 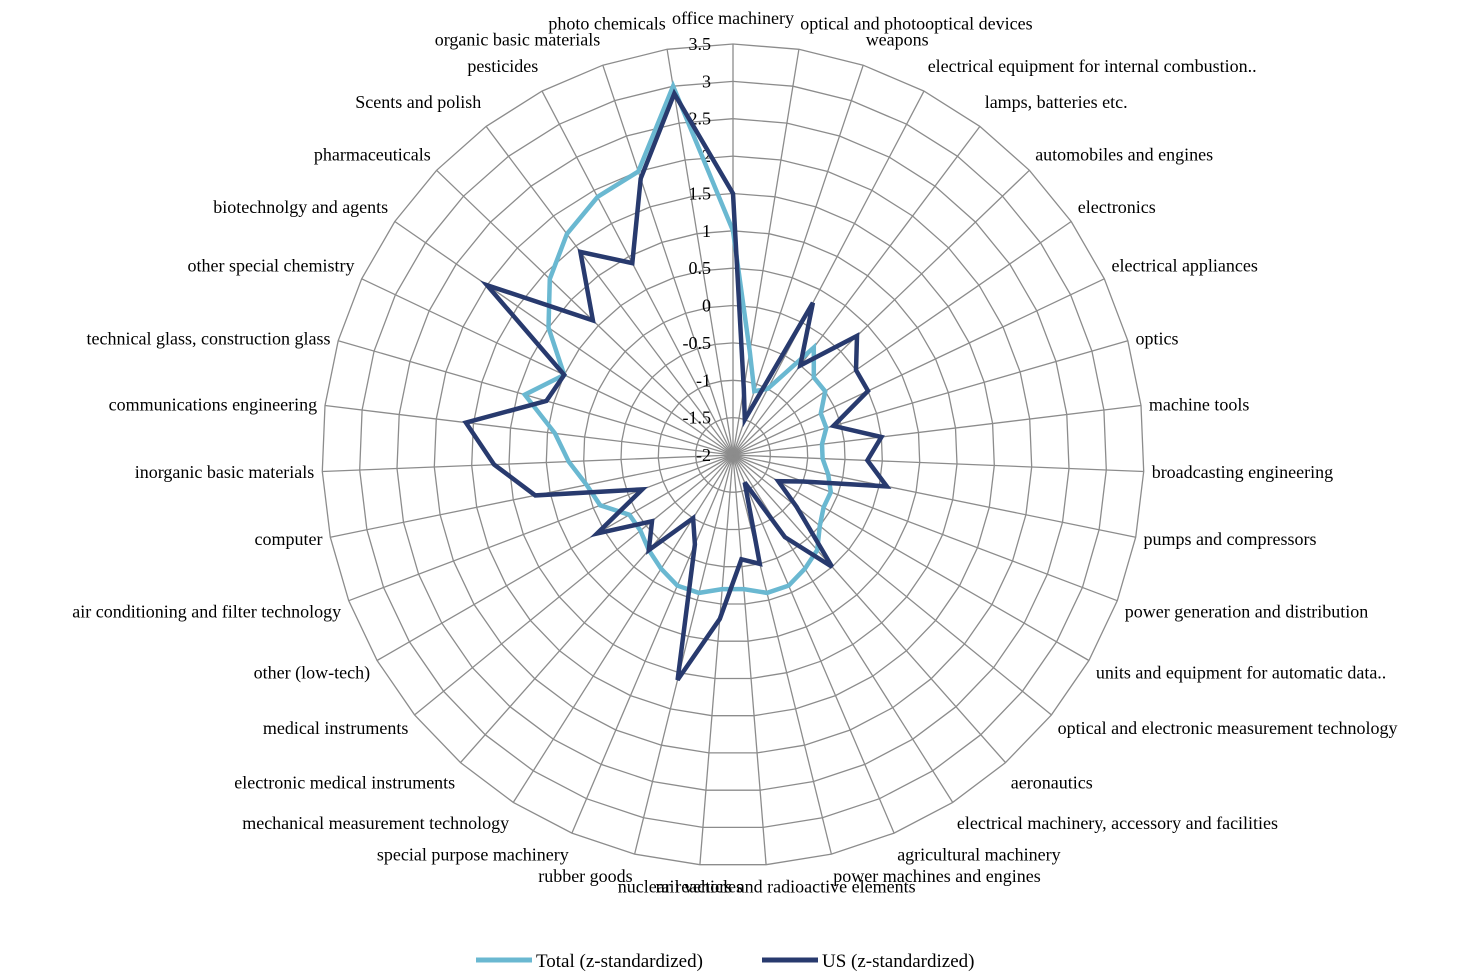 I want to click on category-label-special-purpose-machinery: special purpose machinery, so click(x=473, y=855).